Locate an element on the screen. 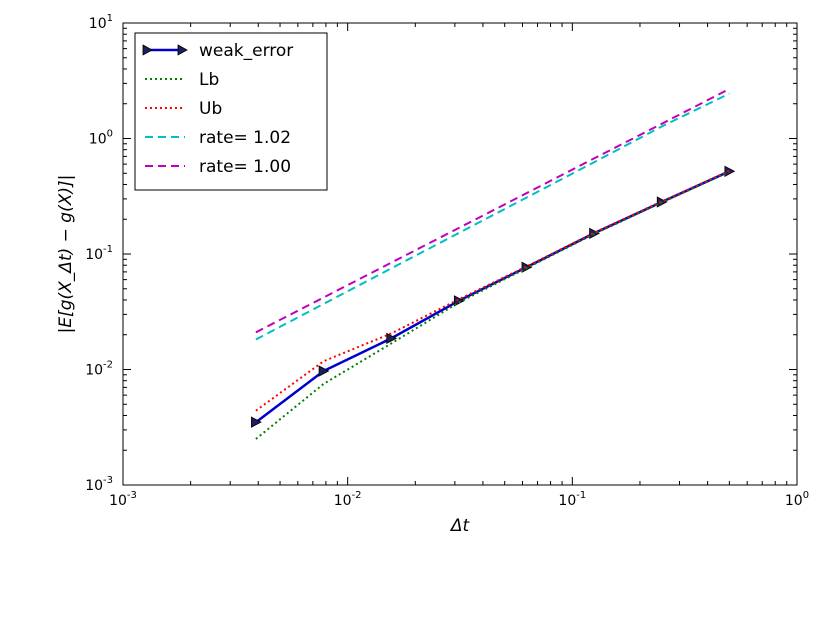  x-tick-label-3: 10⁰ is located at coordinates (797, 499).